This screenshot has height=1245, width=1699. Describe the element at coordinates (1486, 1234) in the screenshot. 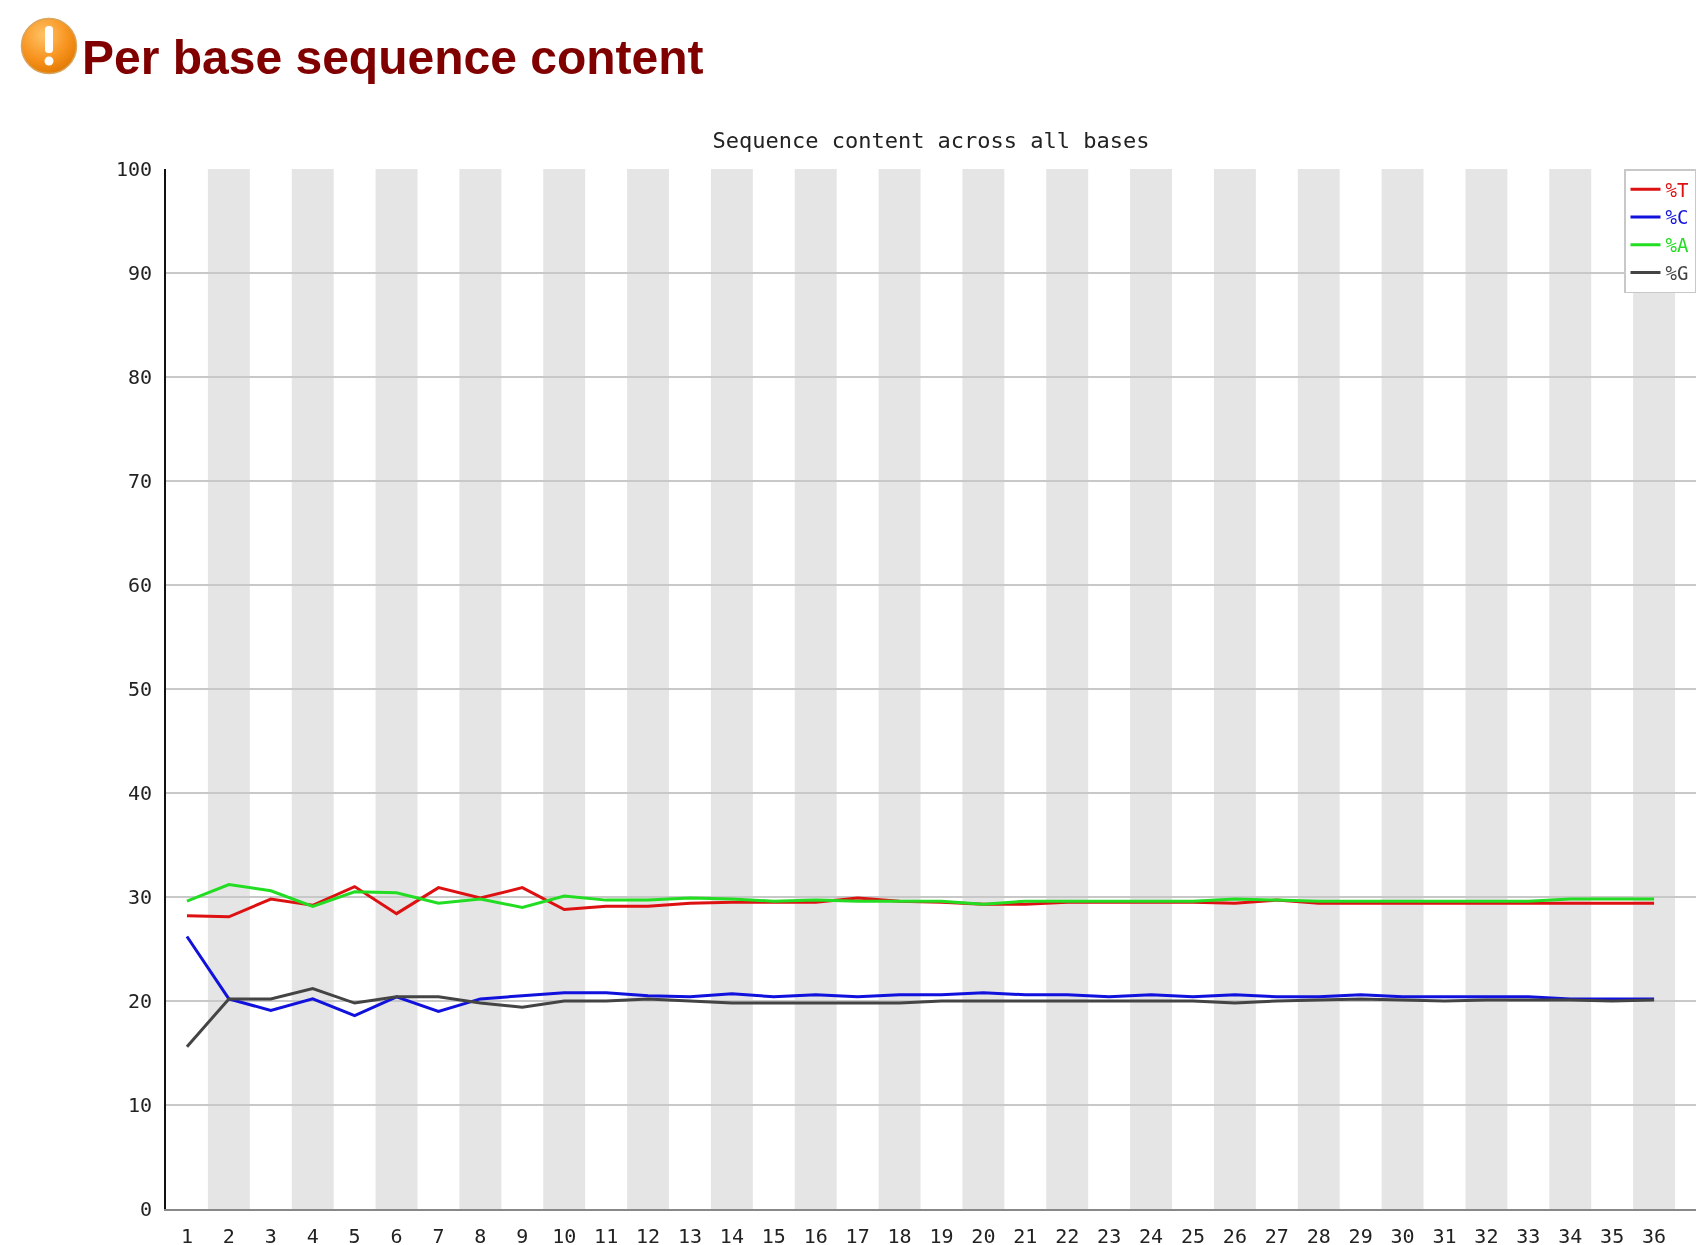

I see `x-tick-label: 32` at that location.